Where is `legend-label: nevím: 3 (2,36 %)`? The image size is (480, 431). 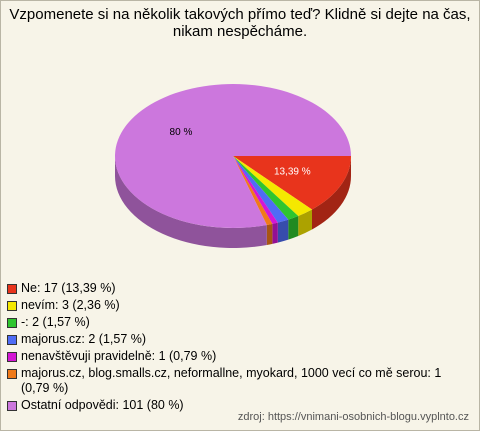 legend-label: nevím: 3 (2,36 %) is located at coordinates (70, 305).